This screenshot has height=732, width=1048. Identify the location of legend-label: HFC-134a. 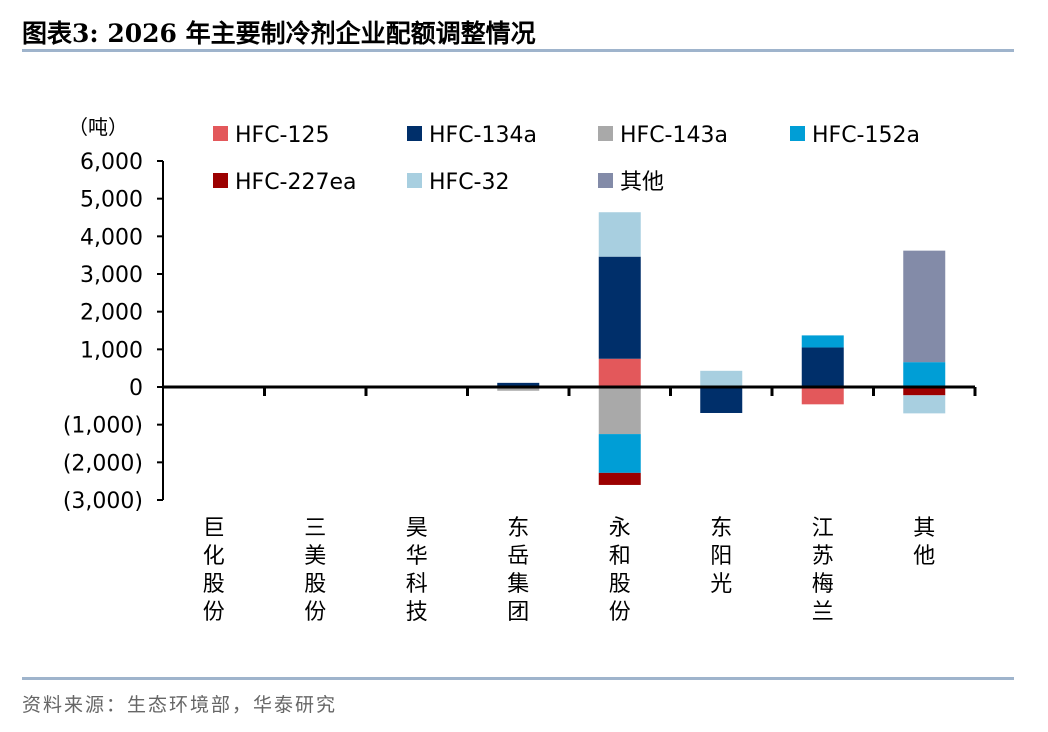
(483, 135).